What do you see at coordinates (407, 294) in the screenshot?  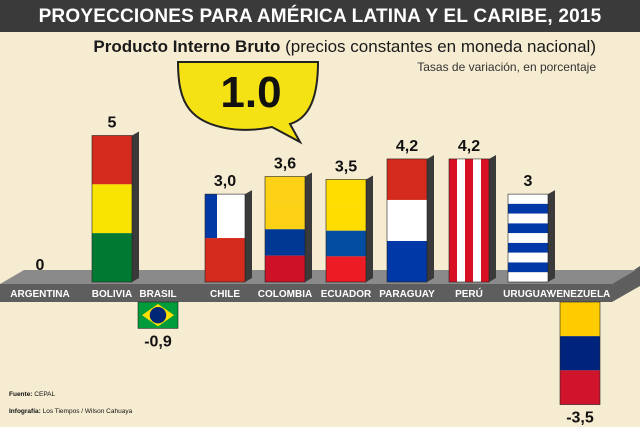 I see `category-label: PARAGUAY` at bounding box center [407, 294].